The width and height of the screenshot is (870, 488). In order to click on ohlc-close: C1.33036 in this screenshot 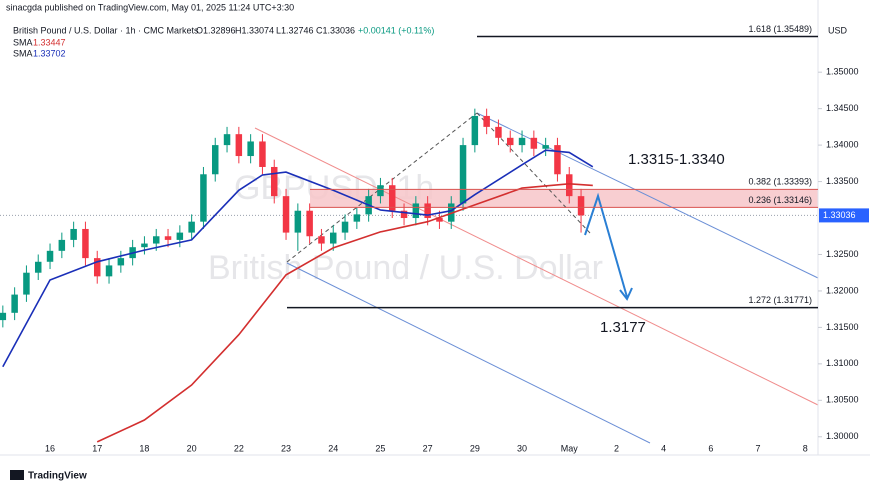, I will do `click(335, 30)`.